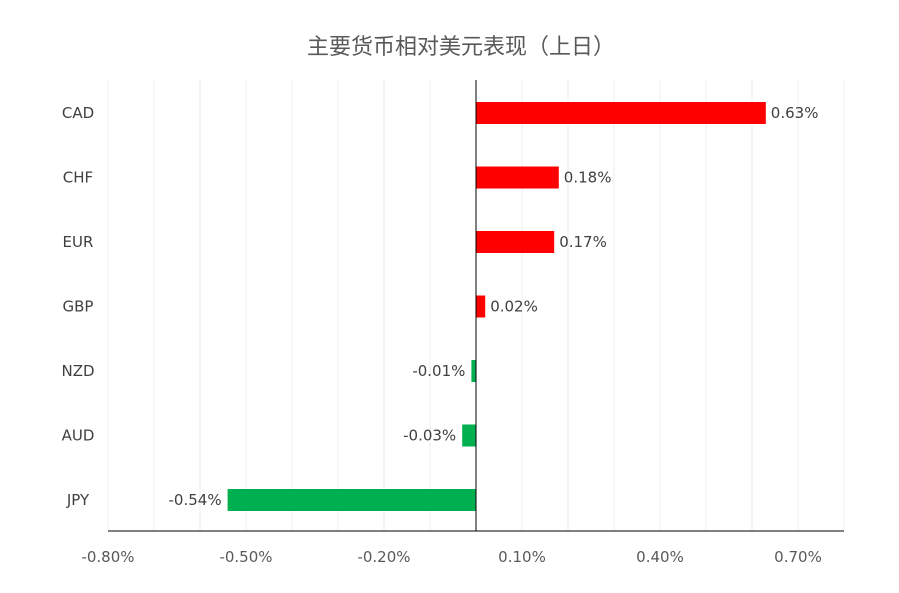 The height and width of the screenshot is (593, 899). Describe the element at coordinates (78, 178) in the screenshot. I see `category-label: CHF` at that location.